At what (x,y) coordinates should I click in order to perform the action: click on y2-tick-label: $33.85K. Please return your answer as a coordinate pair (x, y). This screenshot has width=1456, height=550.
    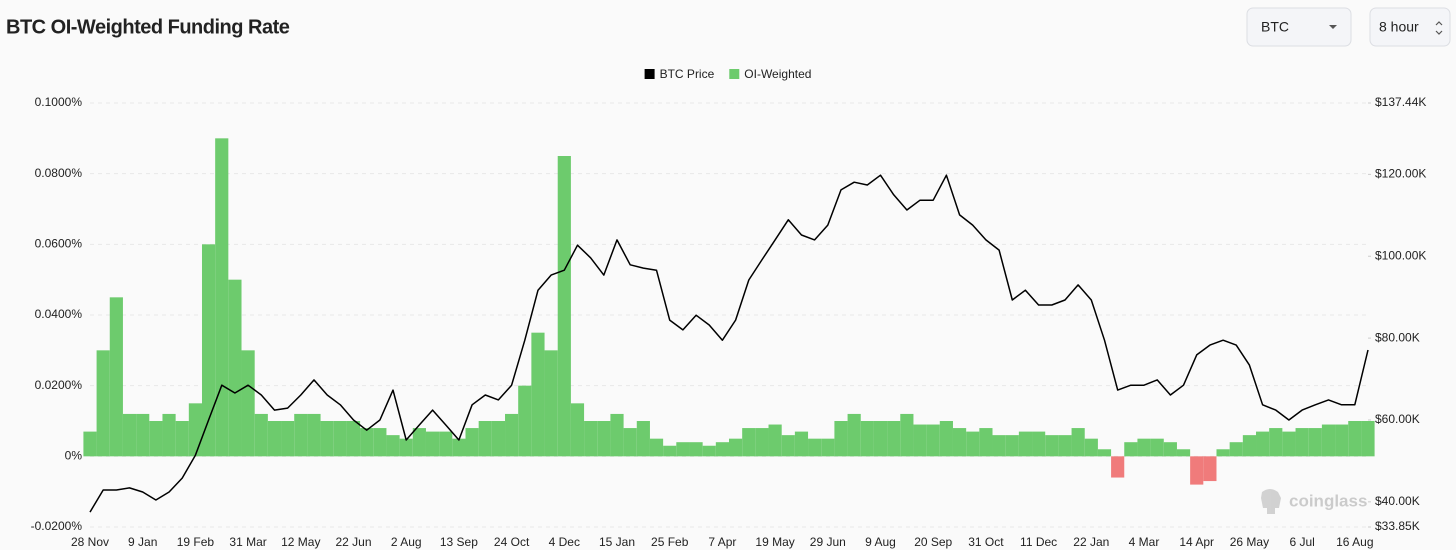
    Looking at the image, I should click on (1397, 526).